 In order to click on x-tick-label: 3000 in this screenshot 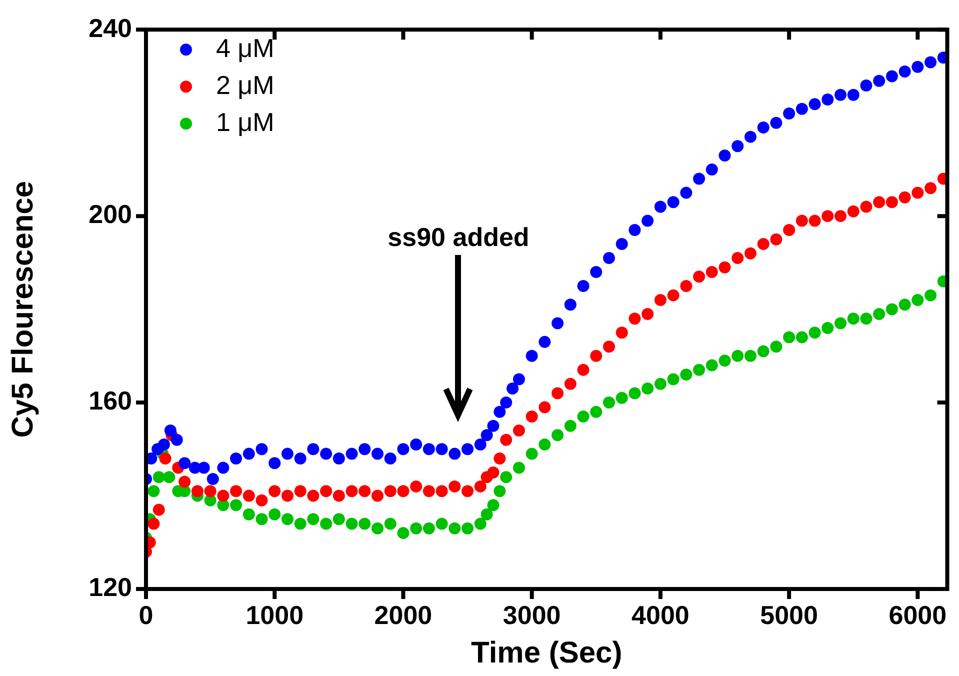, I will do `click(531, 615)`.